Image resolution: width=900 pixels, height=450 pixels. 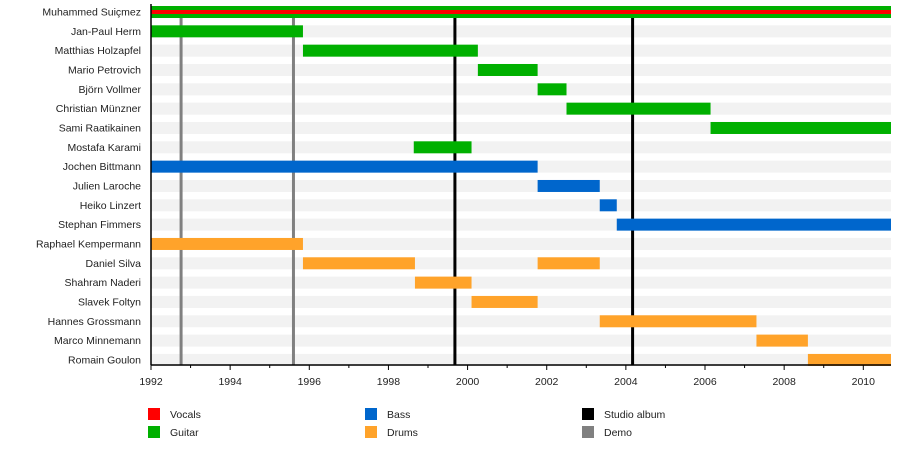 What do you see at coordinates (371, 414) in the screenshot?
I see `legend-swatch-bass` at bounding box center [371, 414].